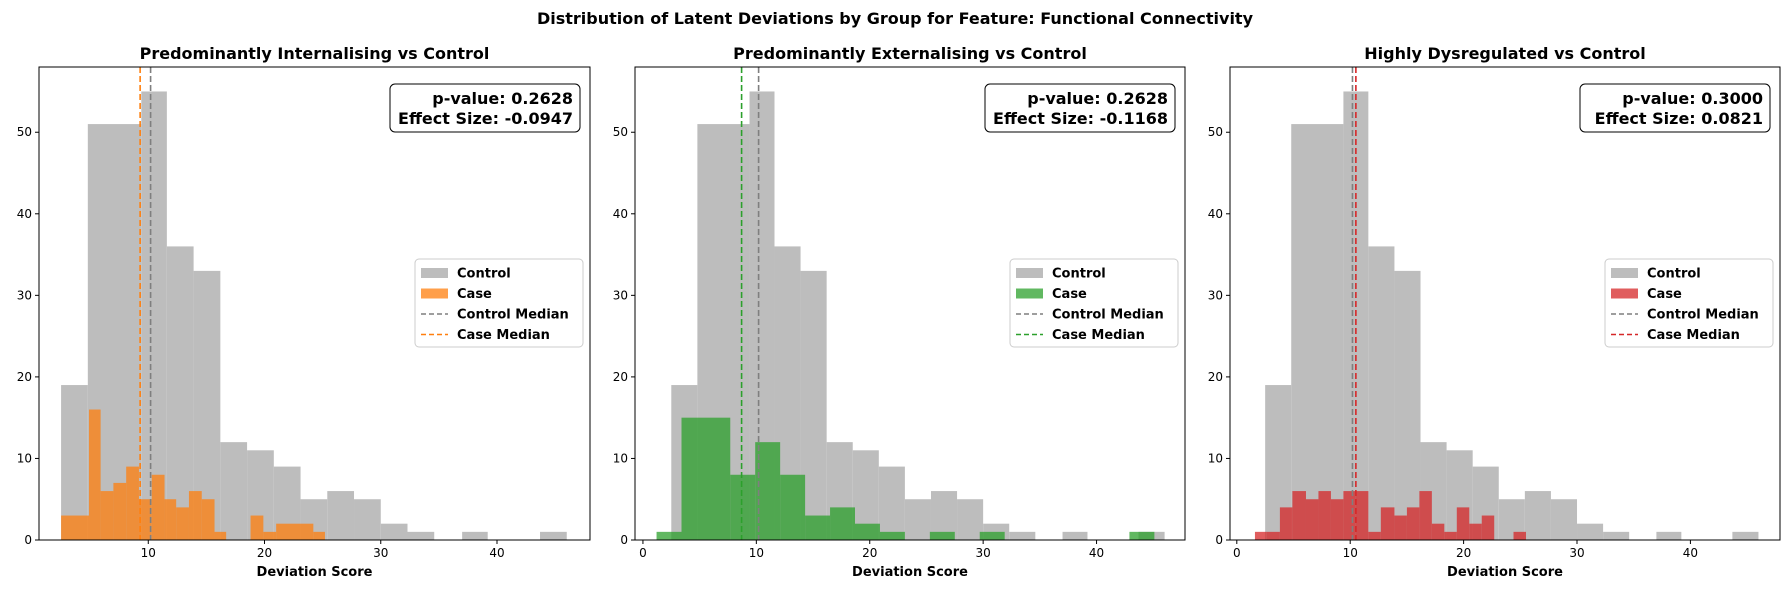 This screenshot has width=1790, height=592. What do you see at coordinates (1029, 273) in the screenshot?
I see `legend-control-swatch` at bounding box center [1029, 273].